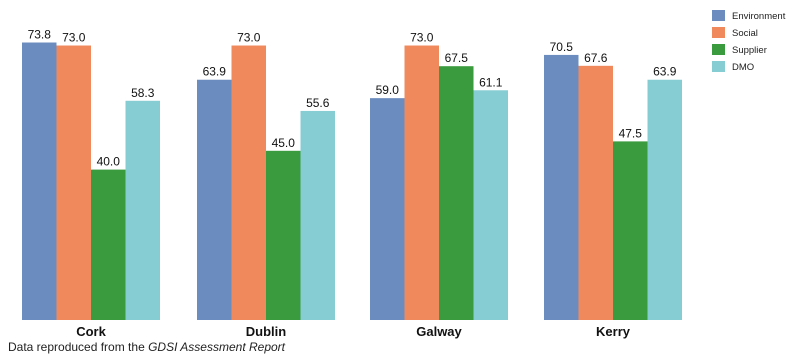  Describe the element at coordinates (142, 210) in the screenshot. I see `bar-cork-dmo` at that location.